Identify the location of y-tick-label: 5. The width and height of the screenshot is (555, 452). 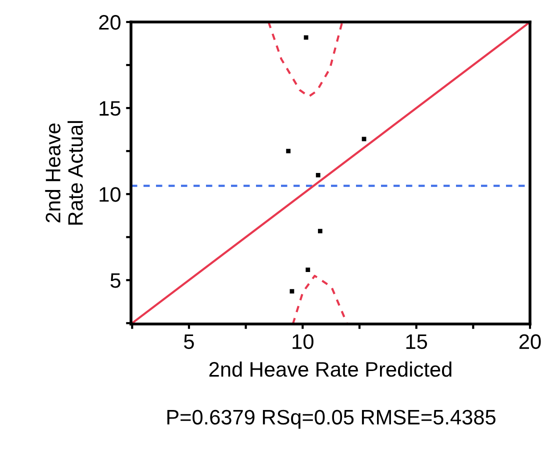
(115, 280).